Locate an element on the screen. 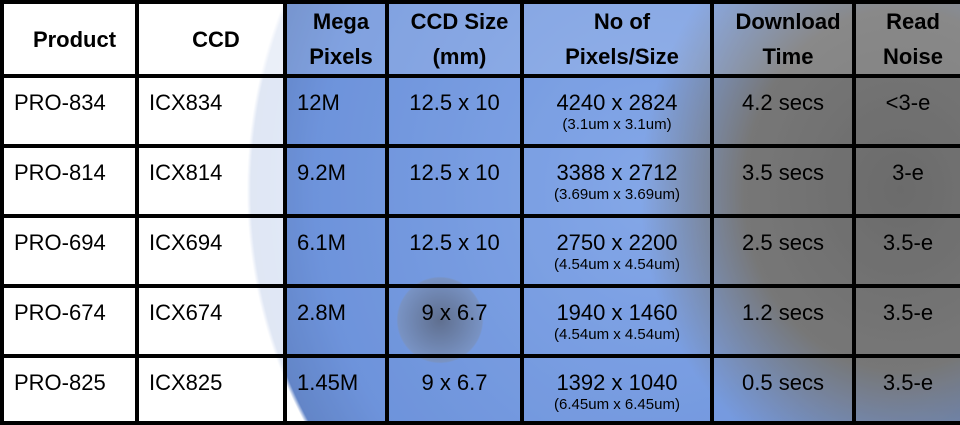 The image size is (960, 425). cell-text: PRO-694 is located at coordinates (60, 242).